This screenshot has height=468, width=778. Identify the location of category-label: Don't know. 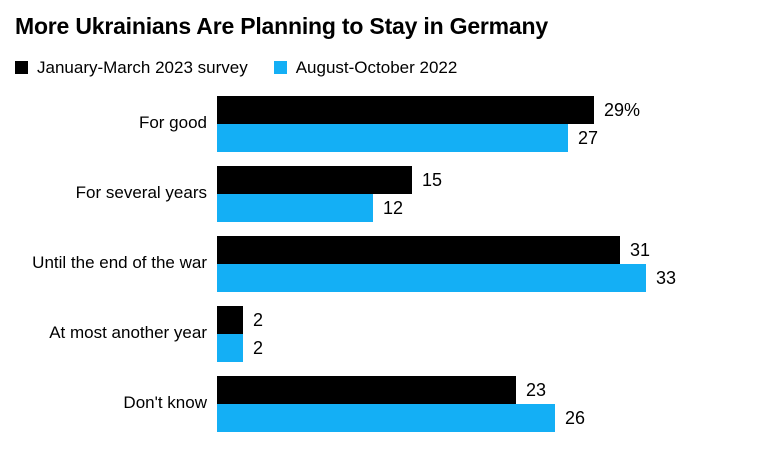
(165, 403).